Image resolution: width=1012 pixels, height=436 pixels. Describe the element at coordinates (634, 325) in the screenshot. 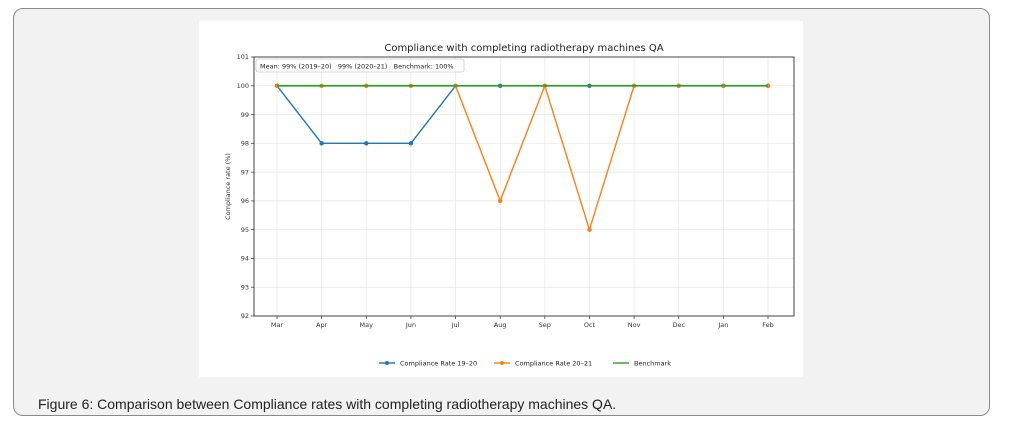

I see `x-tick-label: Nov` at that location.